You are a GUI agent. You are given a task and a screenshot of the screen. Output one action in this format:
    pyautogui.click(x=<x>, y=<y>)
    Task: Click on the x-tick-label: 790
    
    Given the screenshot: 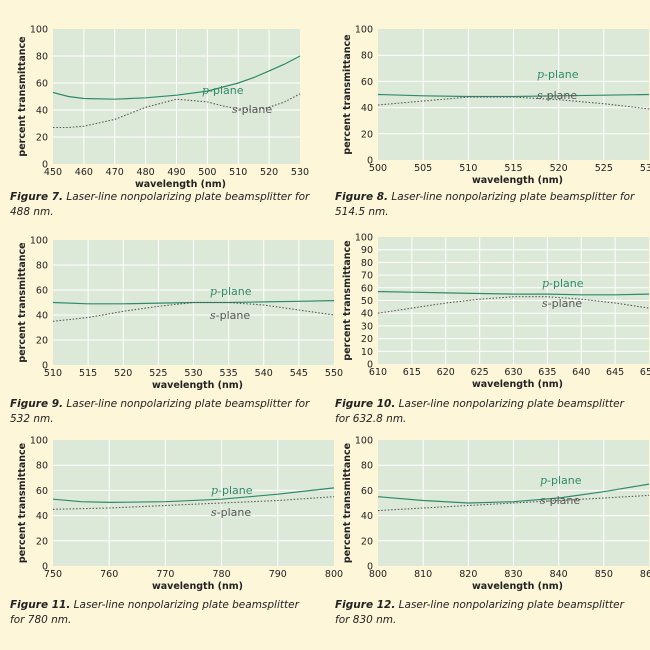 What is the action you would take?
    pyautogui.click(x=278, y=574)
    